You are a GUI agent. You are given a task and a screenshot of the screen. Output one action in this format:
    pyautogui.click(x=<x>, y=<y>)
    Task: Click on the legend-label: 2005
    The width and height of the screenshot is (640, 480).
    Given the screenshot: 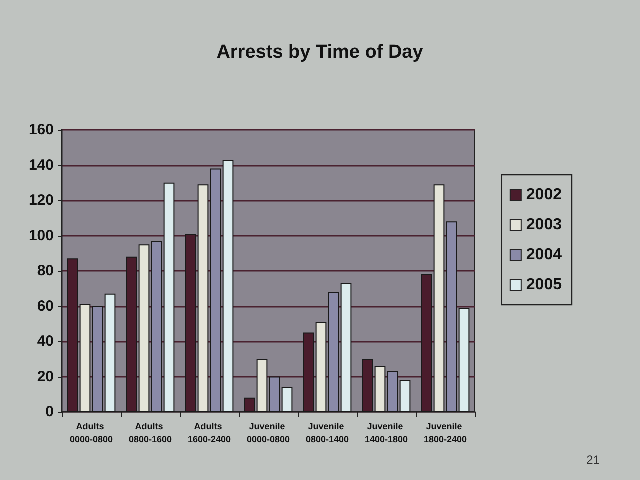 What is the action you would take?
    pyautogui.click(x=544, y=285)
    